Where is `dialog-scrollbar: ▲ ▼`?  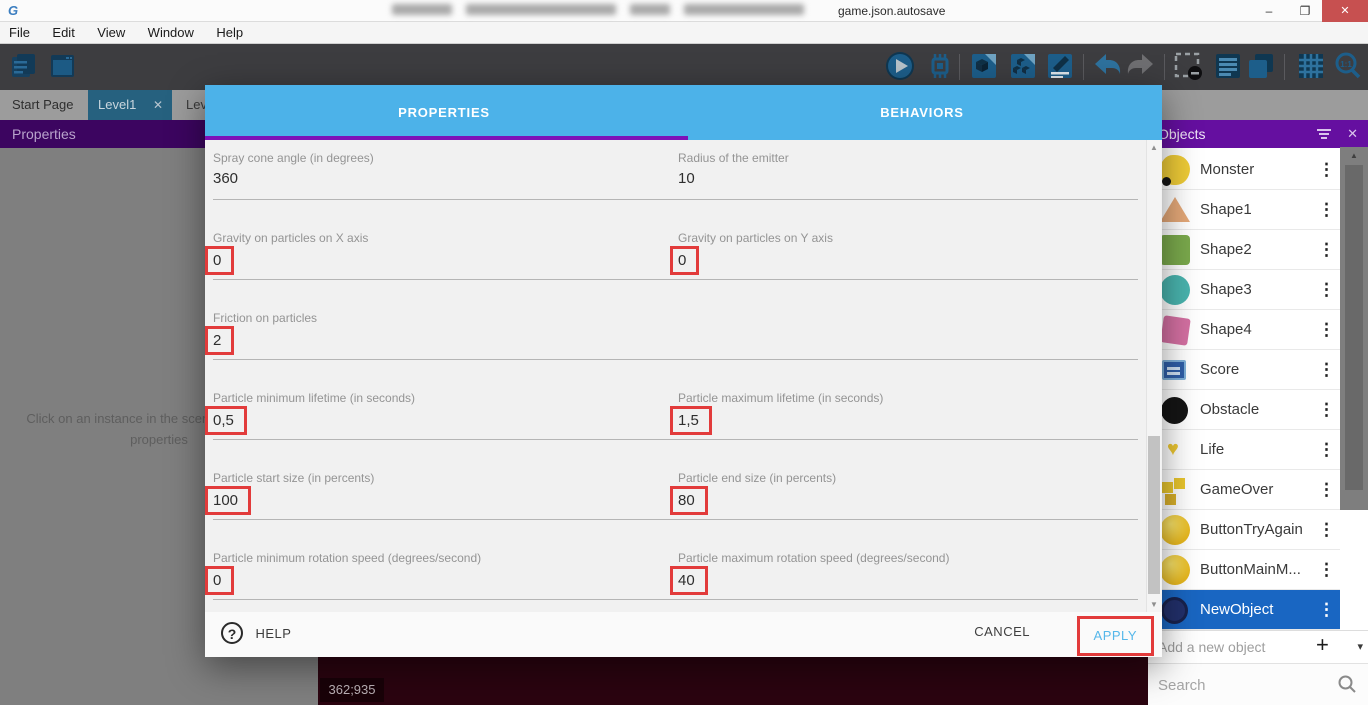 dialog-scrollbar: ▲ ▼ is located at coordinates (1153, 376).